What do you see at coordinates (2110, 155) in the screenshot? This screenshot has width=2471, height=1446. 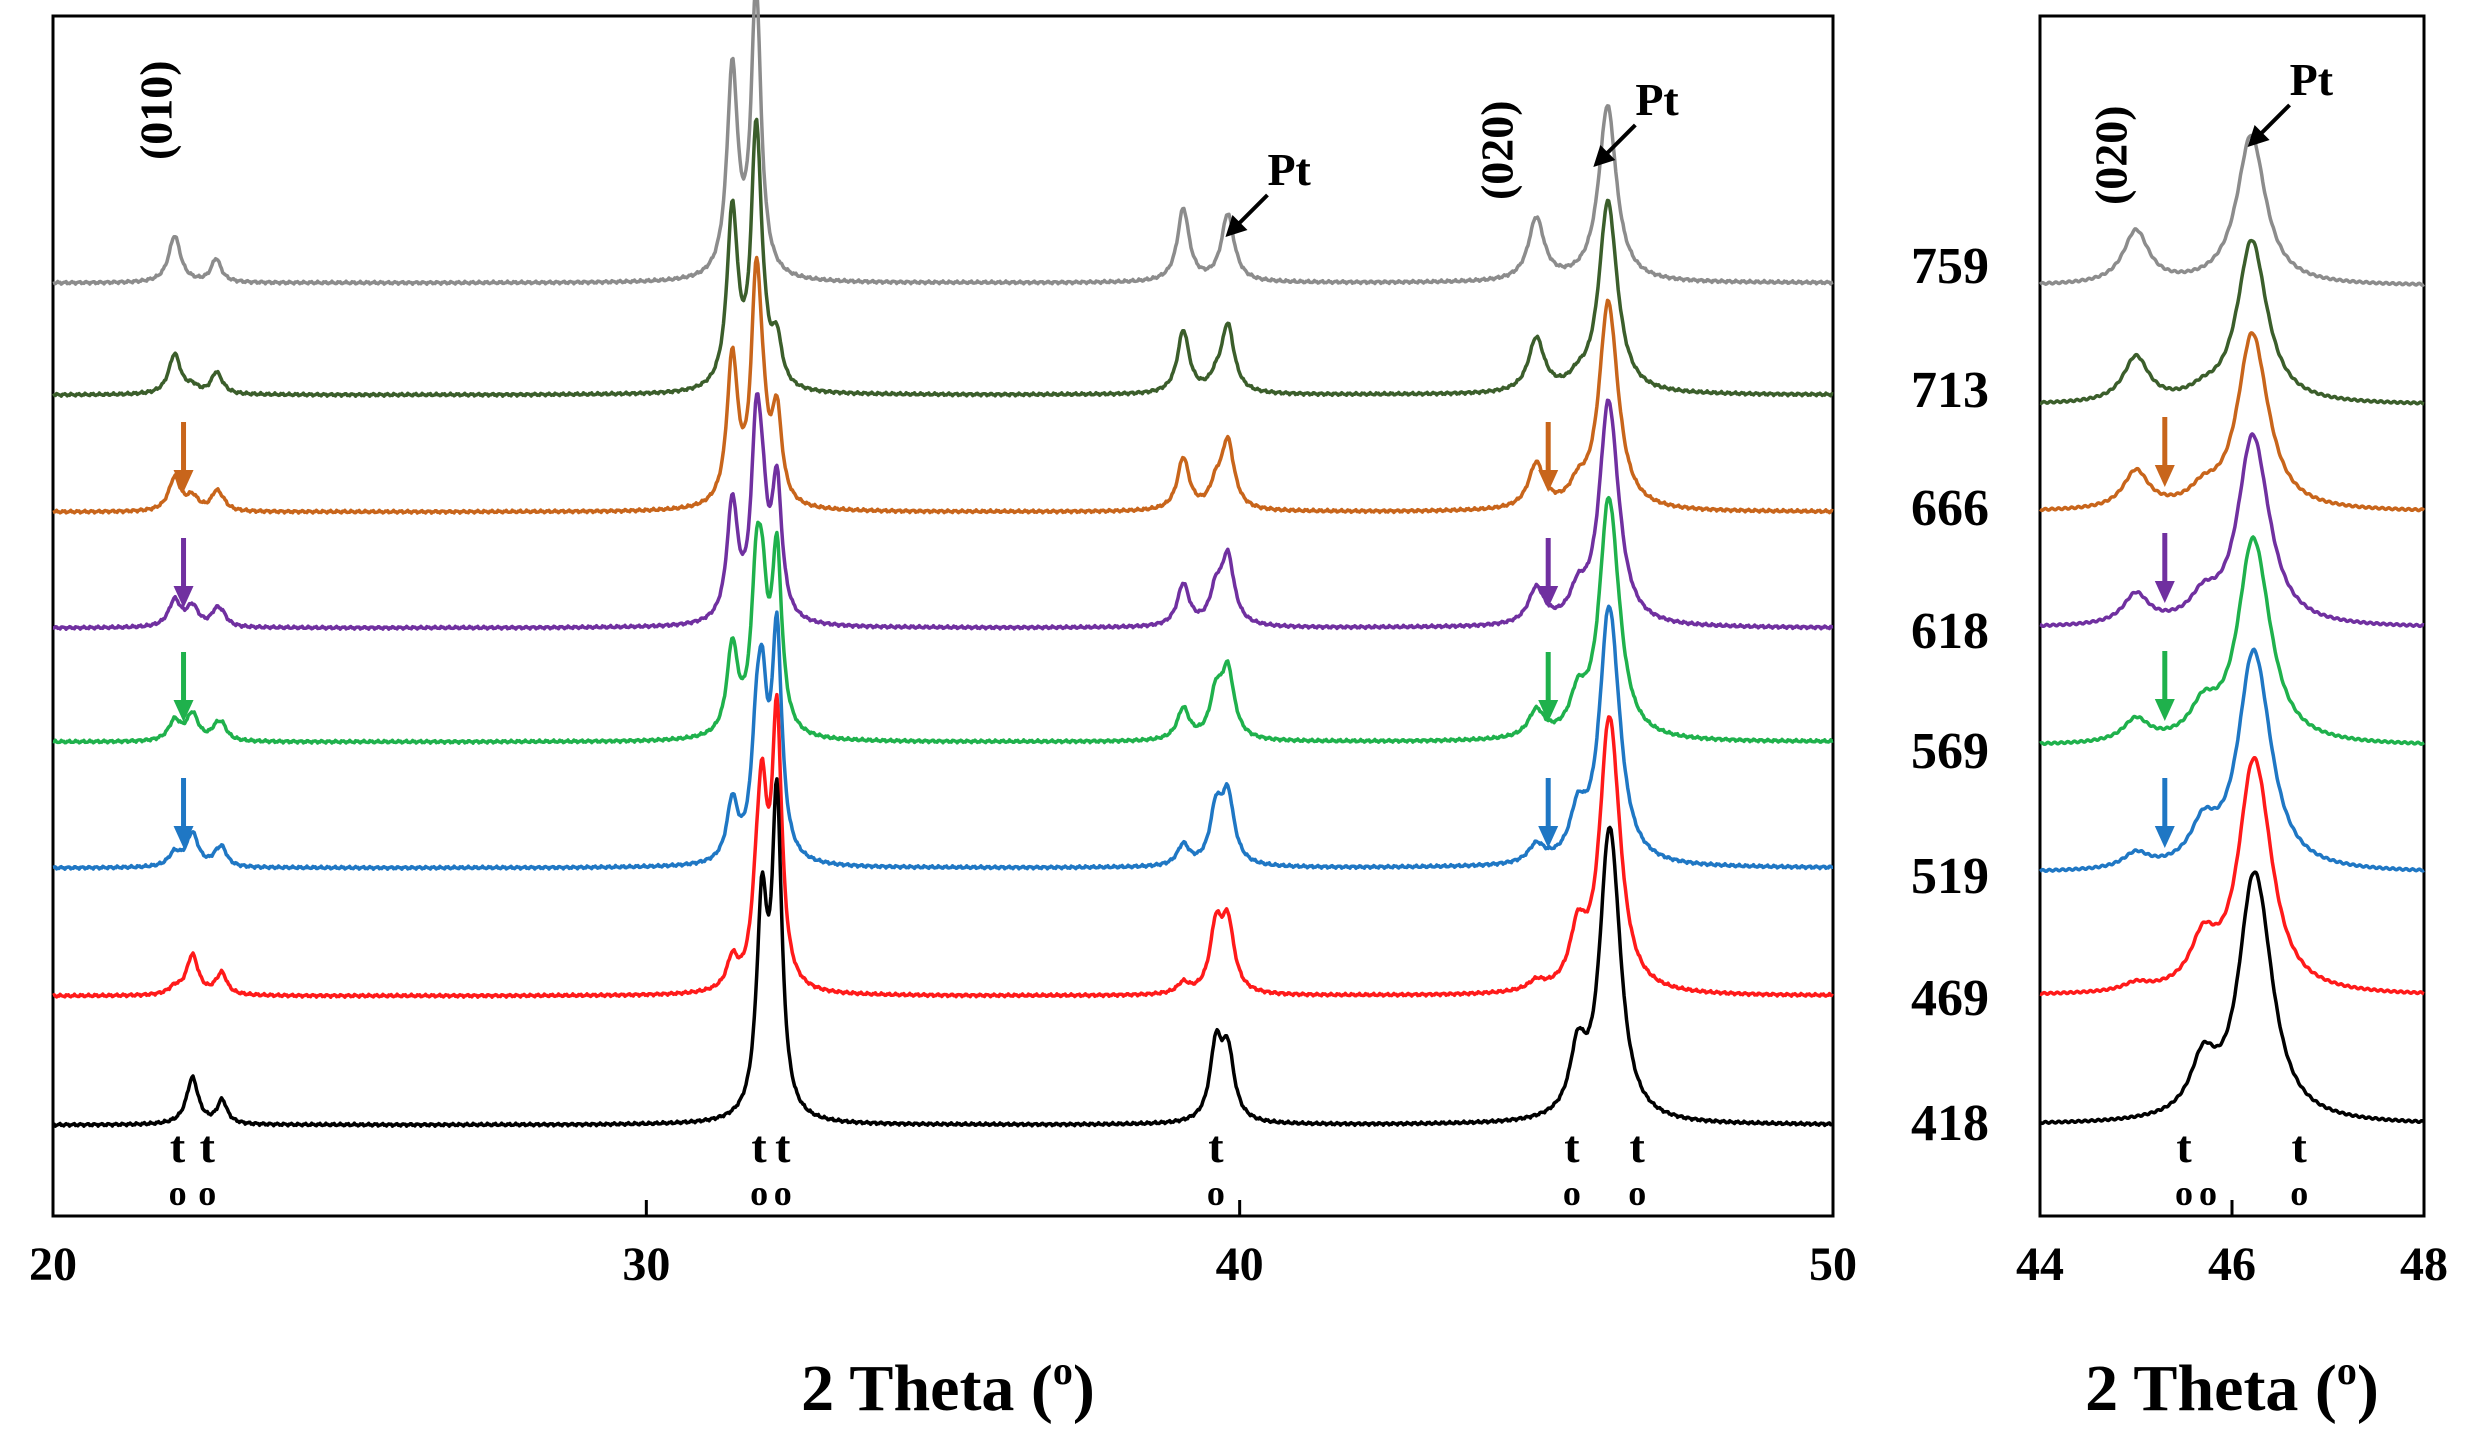 I see `zoom-peak-label-rotated: (020)` at bounding box center [2110, 155].